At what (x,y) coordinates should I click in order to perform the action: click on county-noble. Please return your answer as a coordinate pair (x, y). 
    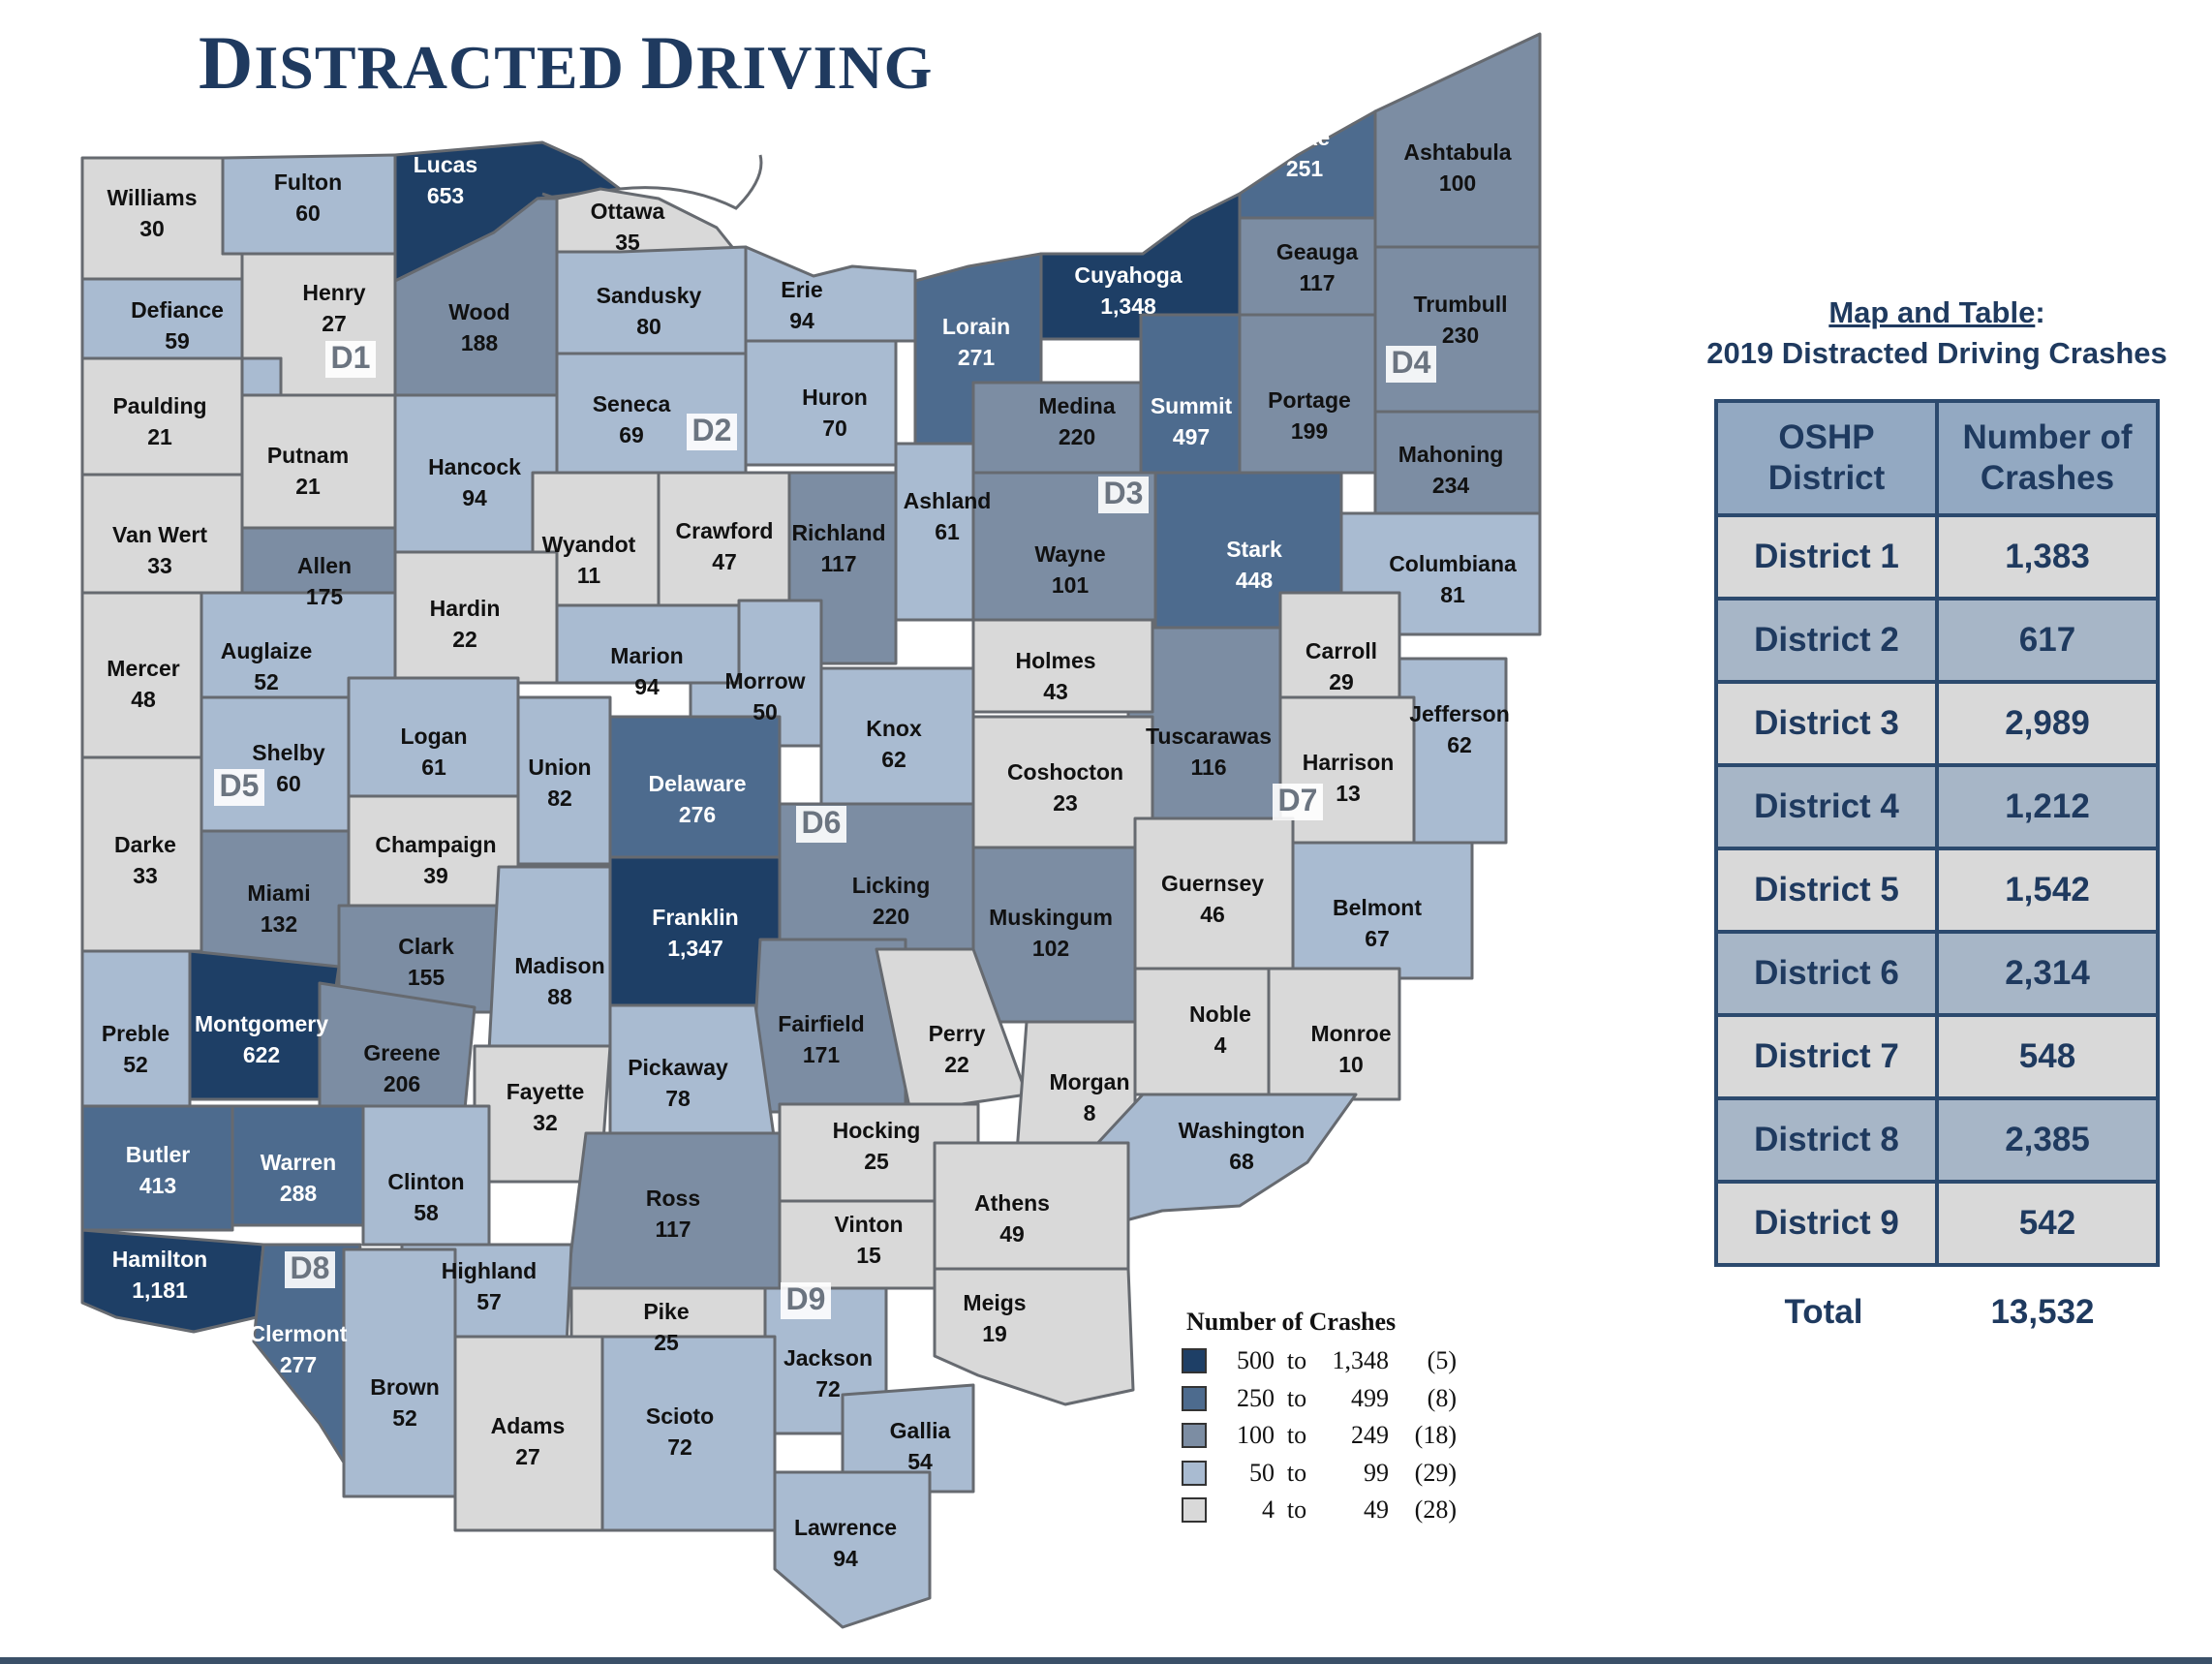
    Looking at the image, I should click on (1202, 1031).